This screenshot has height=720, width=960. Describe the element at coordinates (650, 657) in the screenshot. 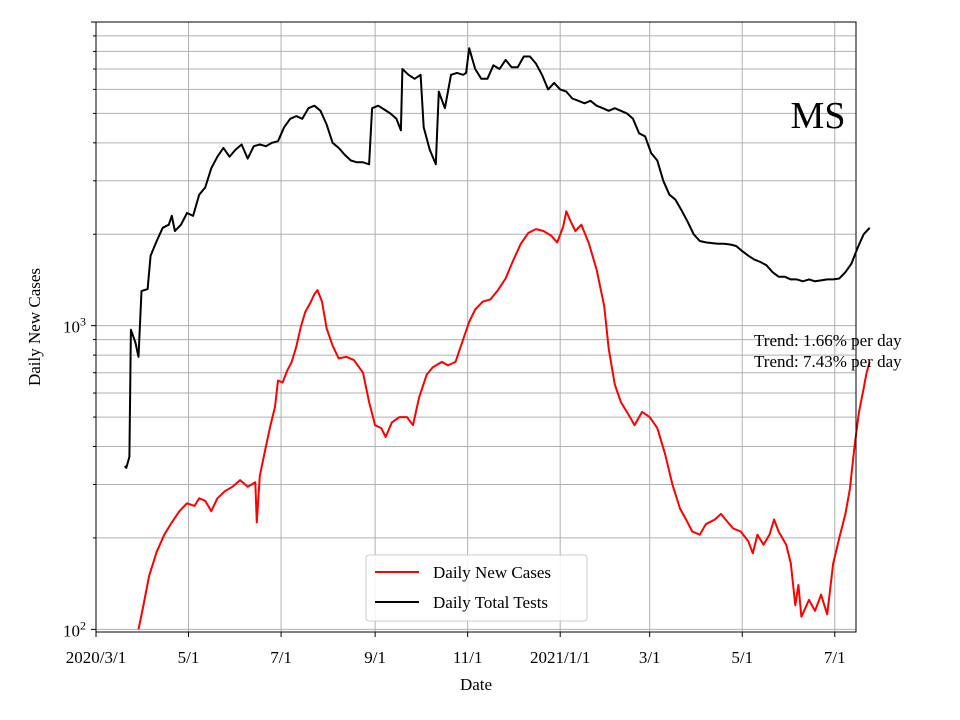

I see `x-tick-label: 3/1` at that location.